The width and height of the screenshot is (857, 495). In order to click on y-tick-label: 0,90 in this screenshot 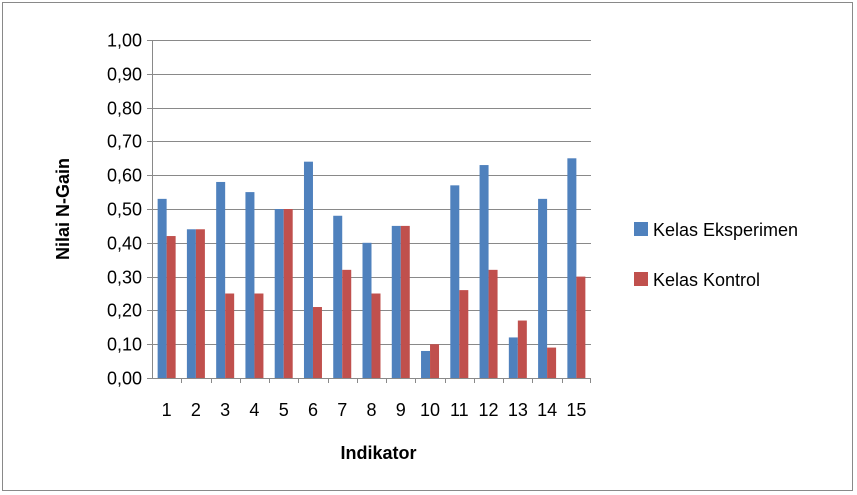, I will do `click(124, 75)`.